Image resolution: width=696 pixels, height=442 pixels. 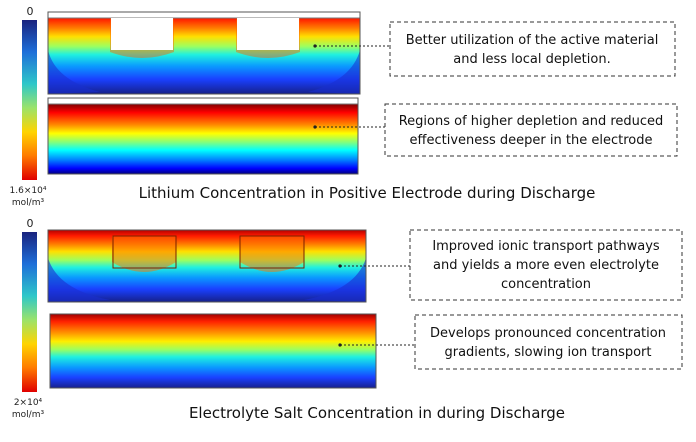 I want to click on scale2-colorbar, so click(x=29, y=312).